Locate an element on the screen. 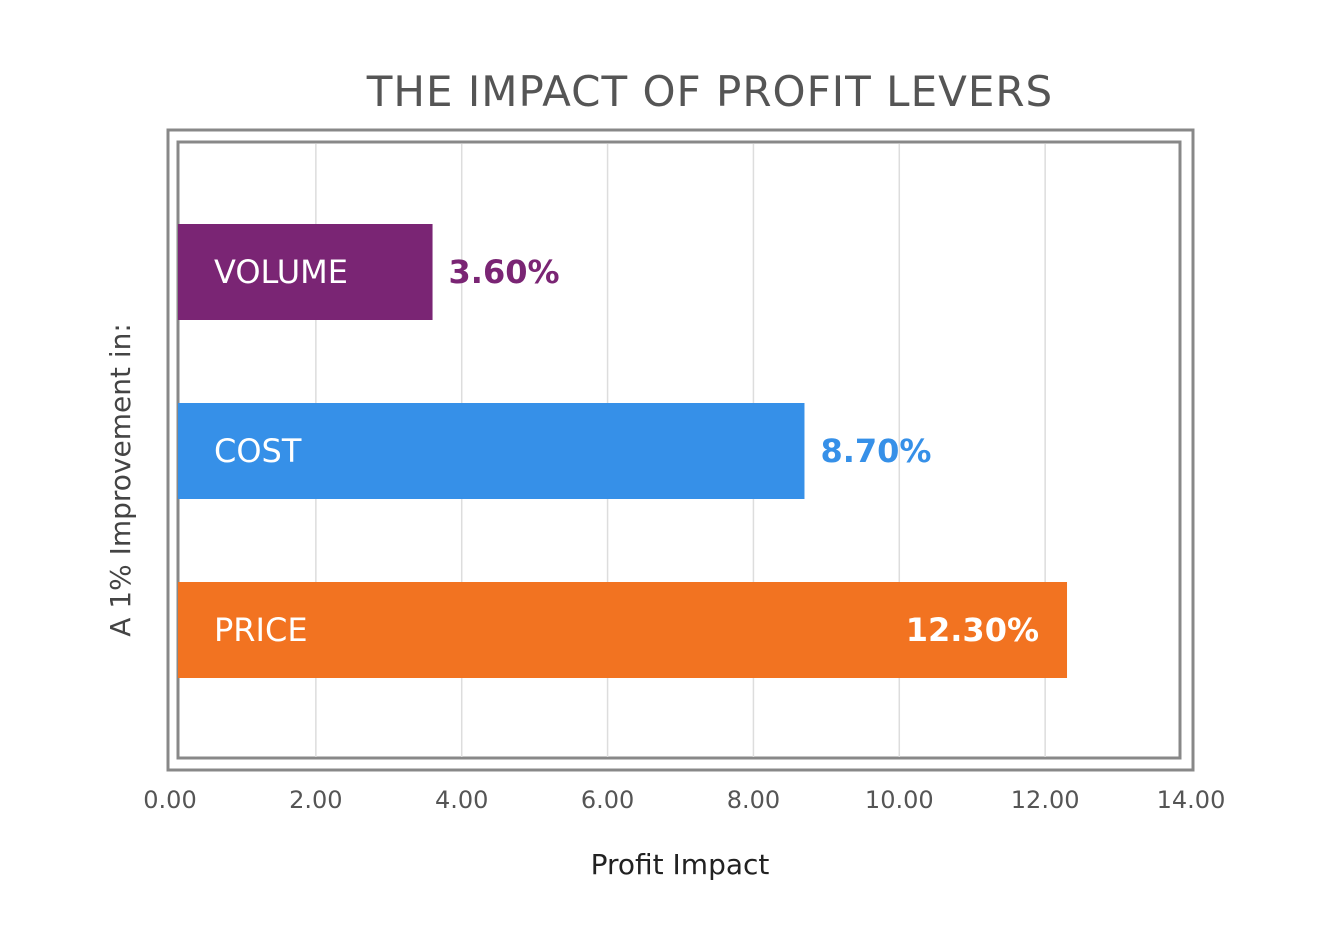 This screenshot has width=1334, height=932. x-tick-label: 12.00 is located at coordinates (1045, 800).